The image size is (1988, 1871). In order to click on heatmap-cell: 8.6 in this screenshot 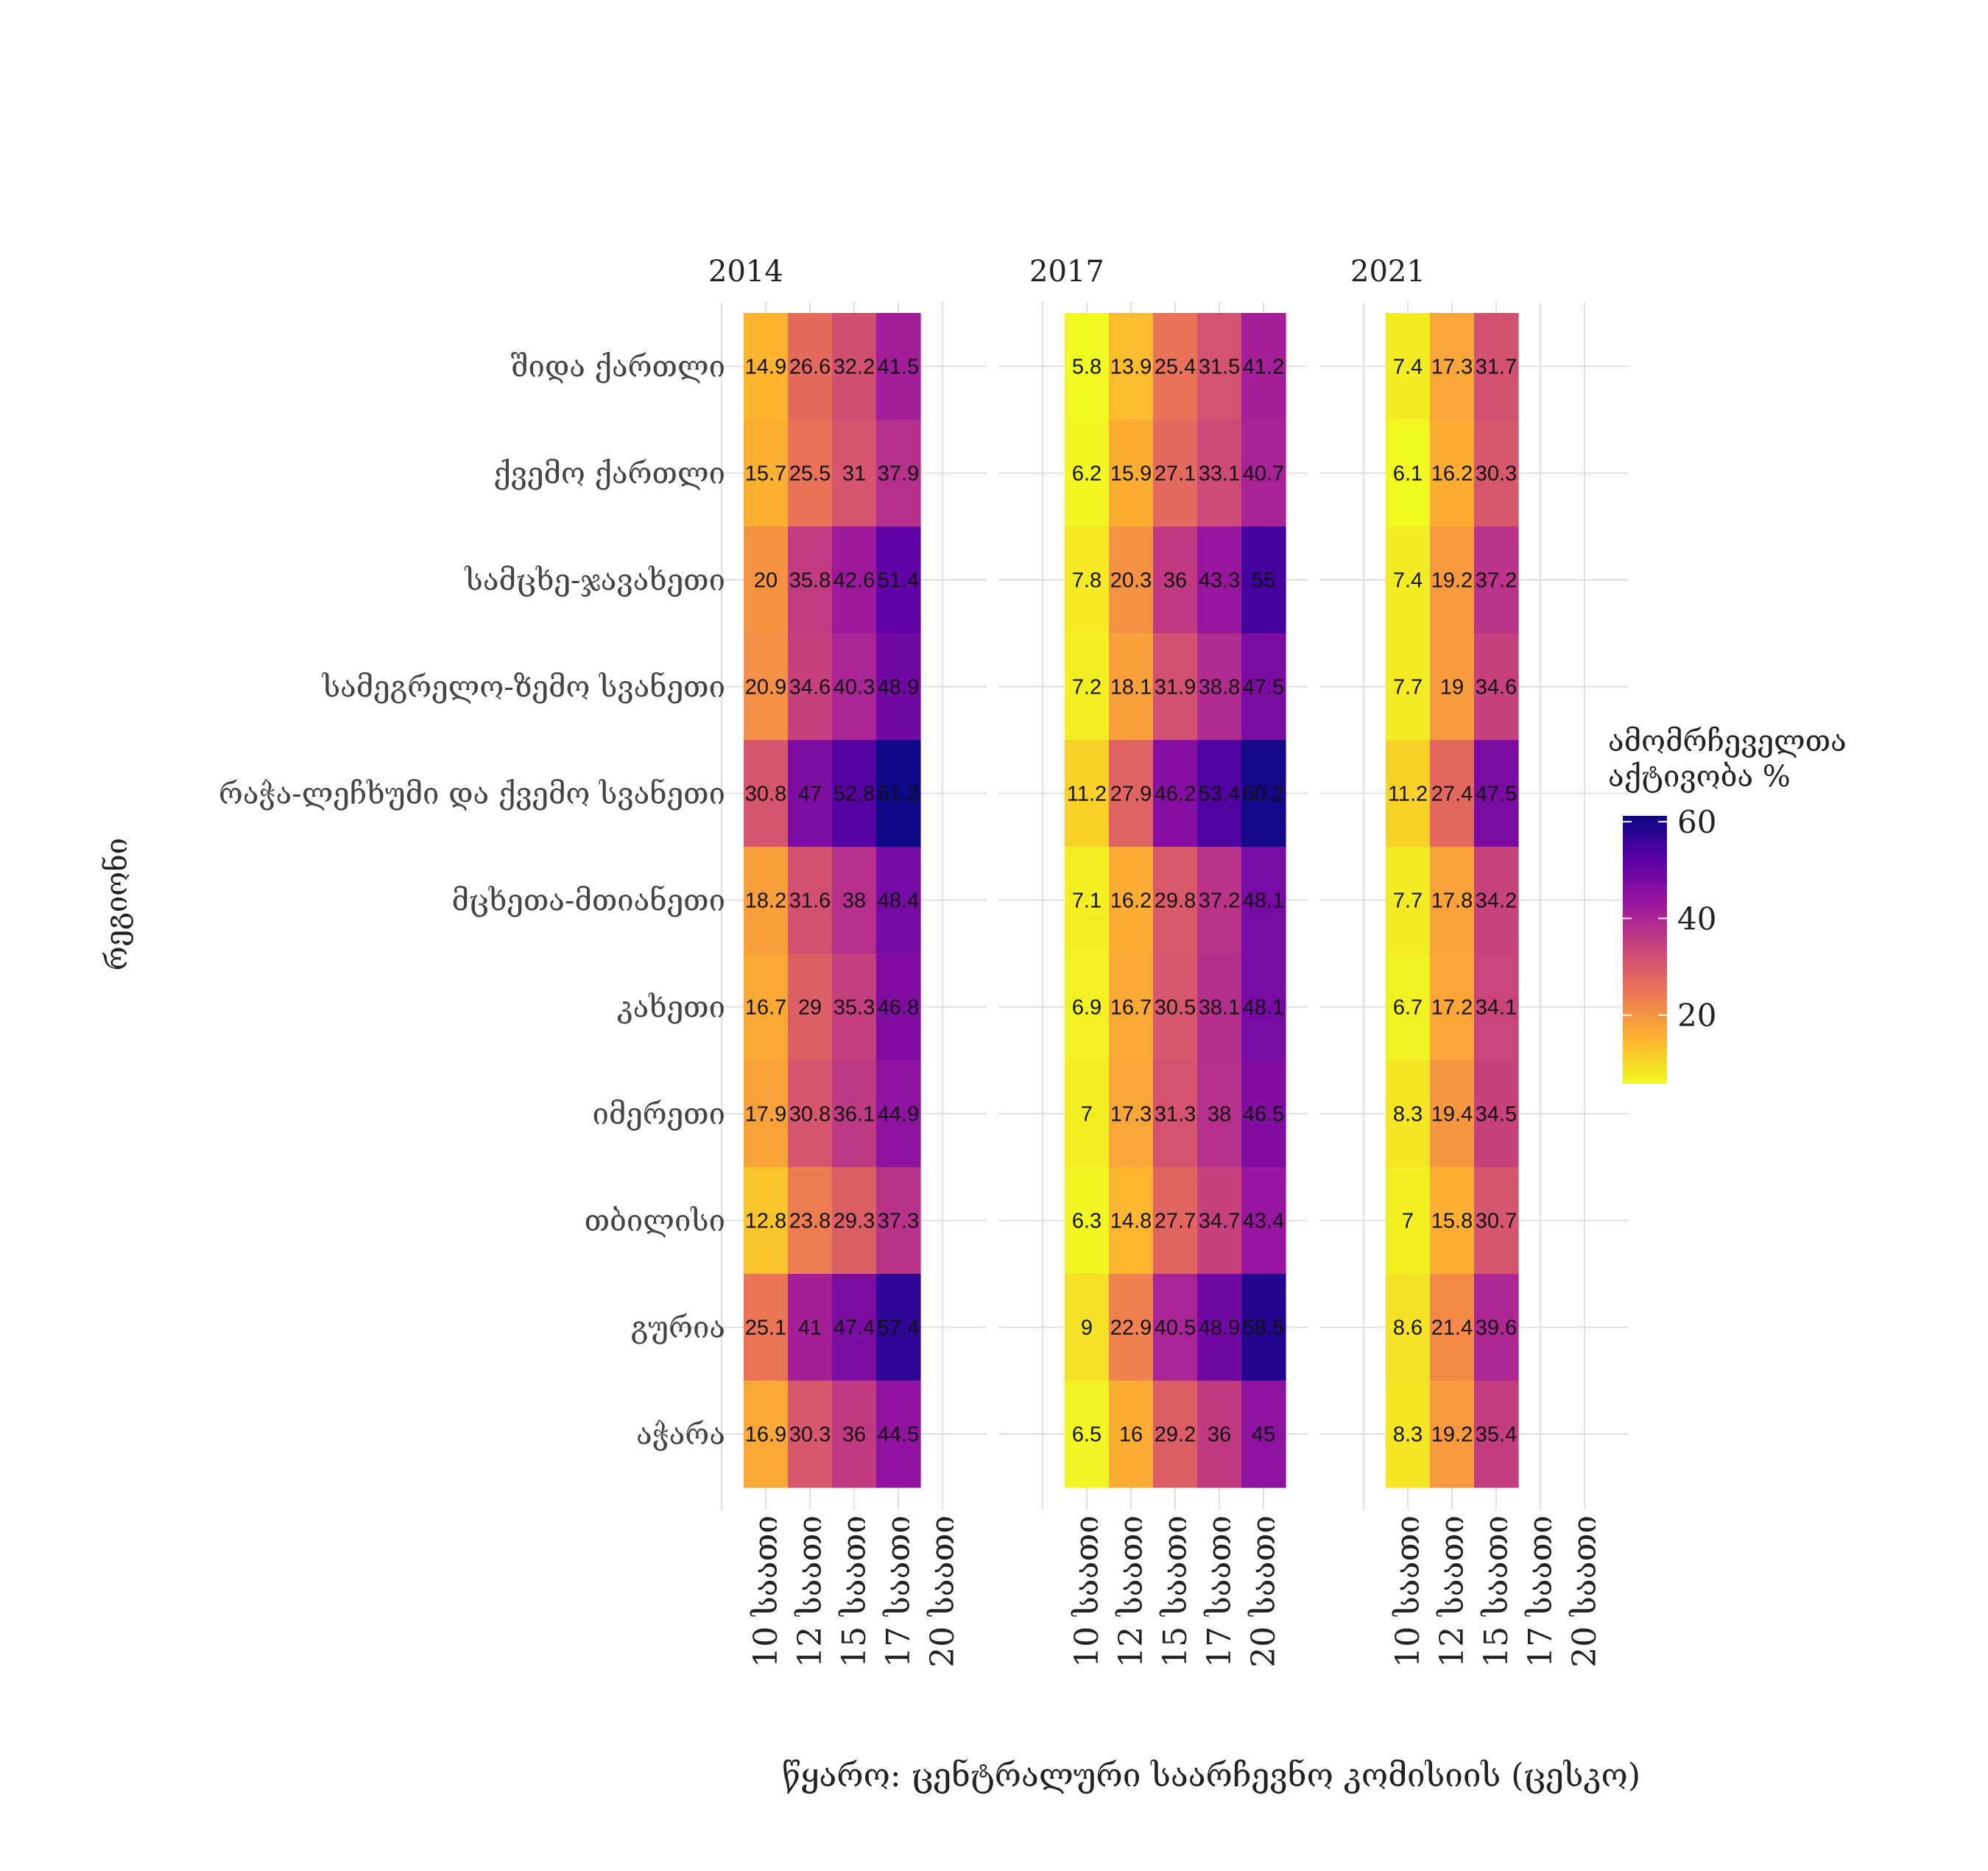, I will do `click(1408, 1327)`.